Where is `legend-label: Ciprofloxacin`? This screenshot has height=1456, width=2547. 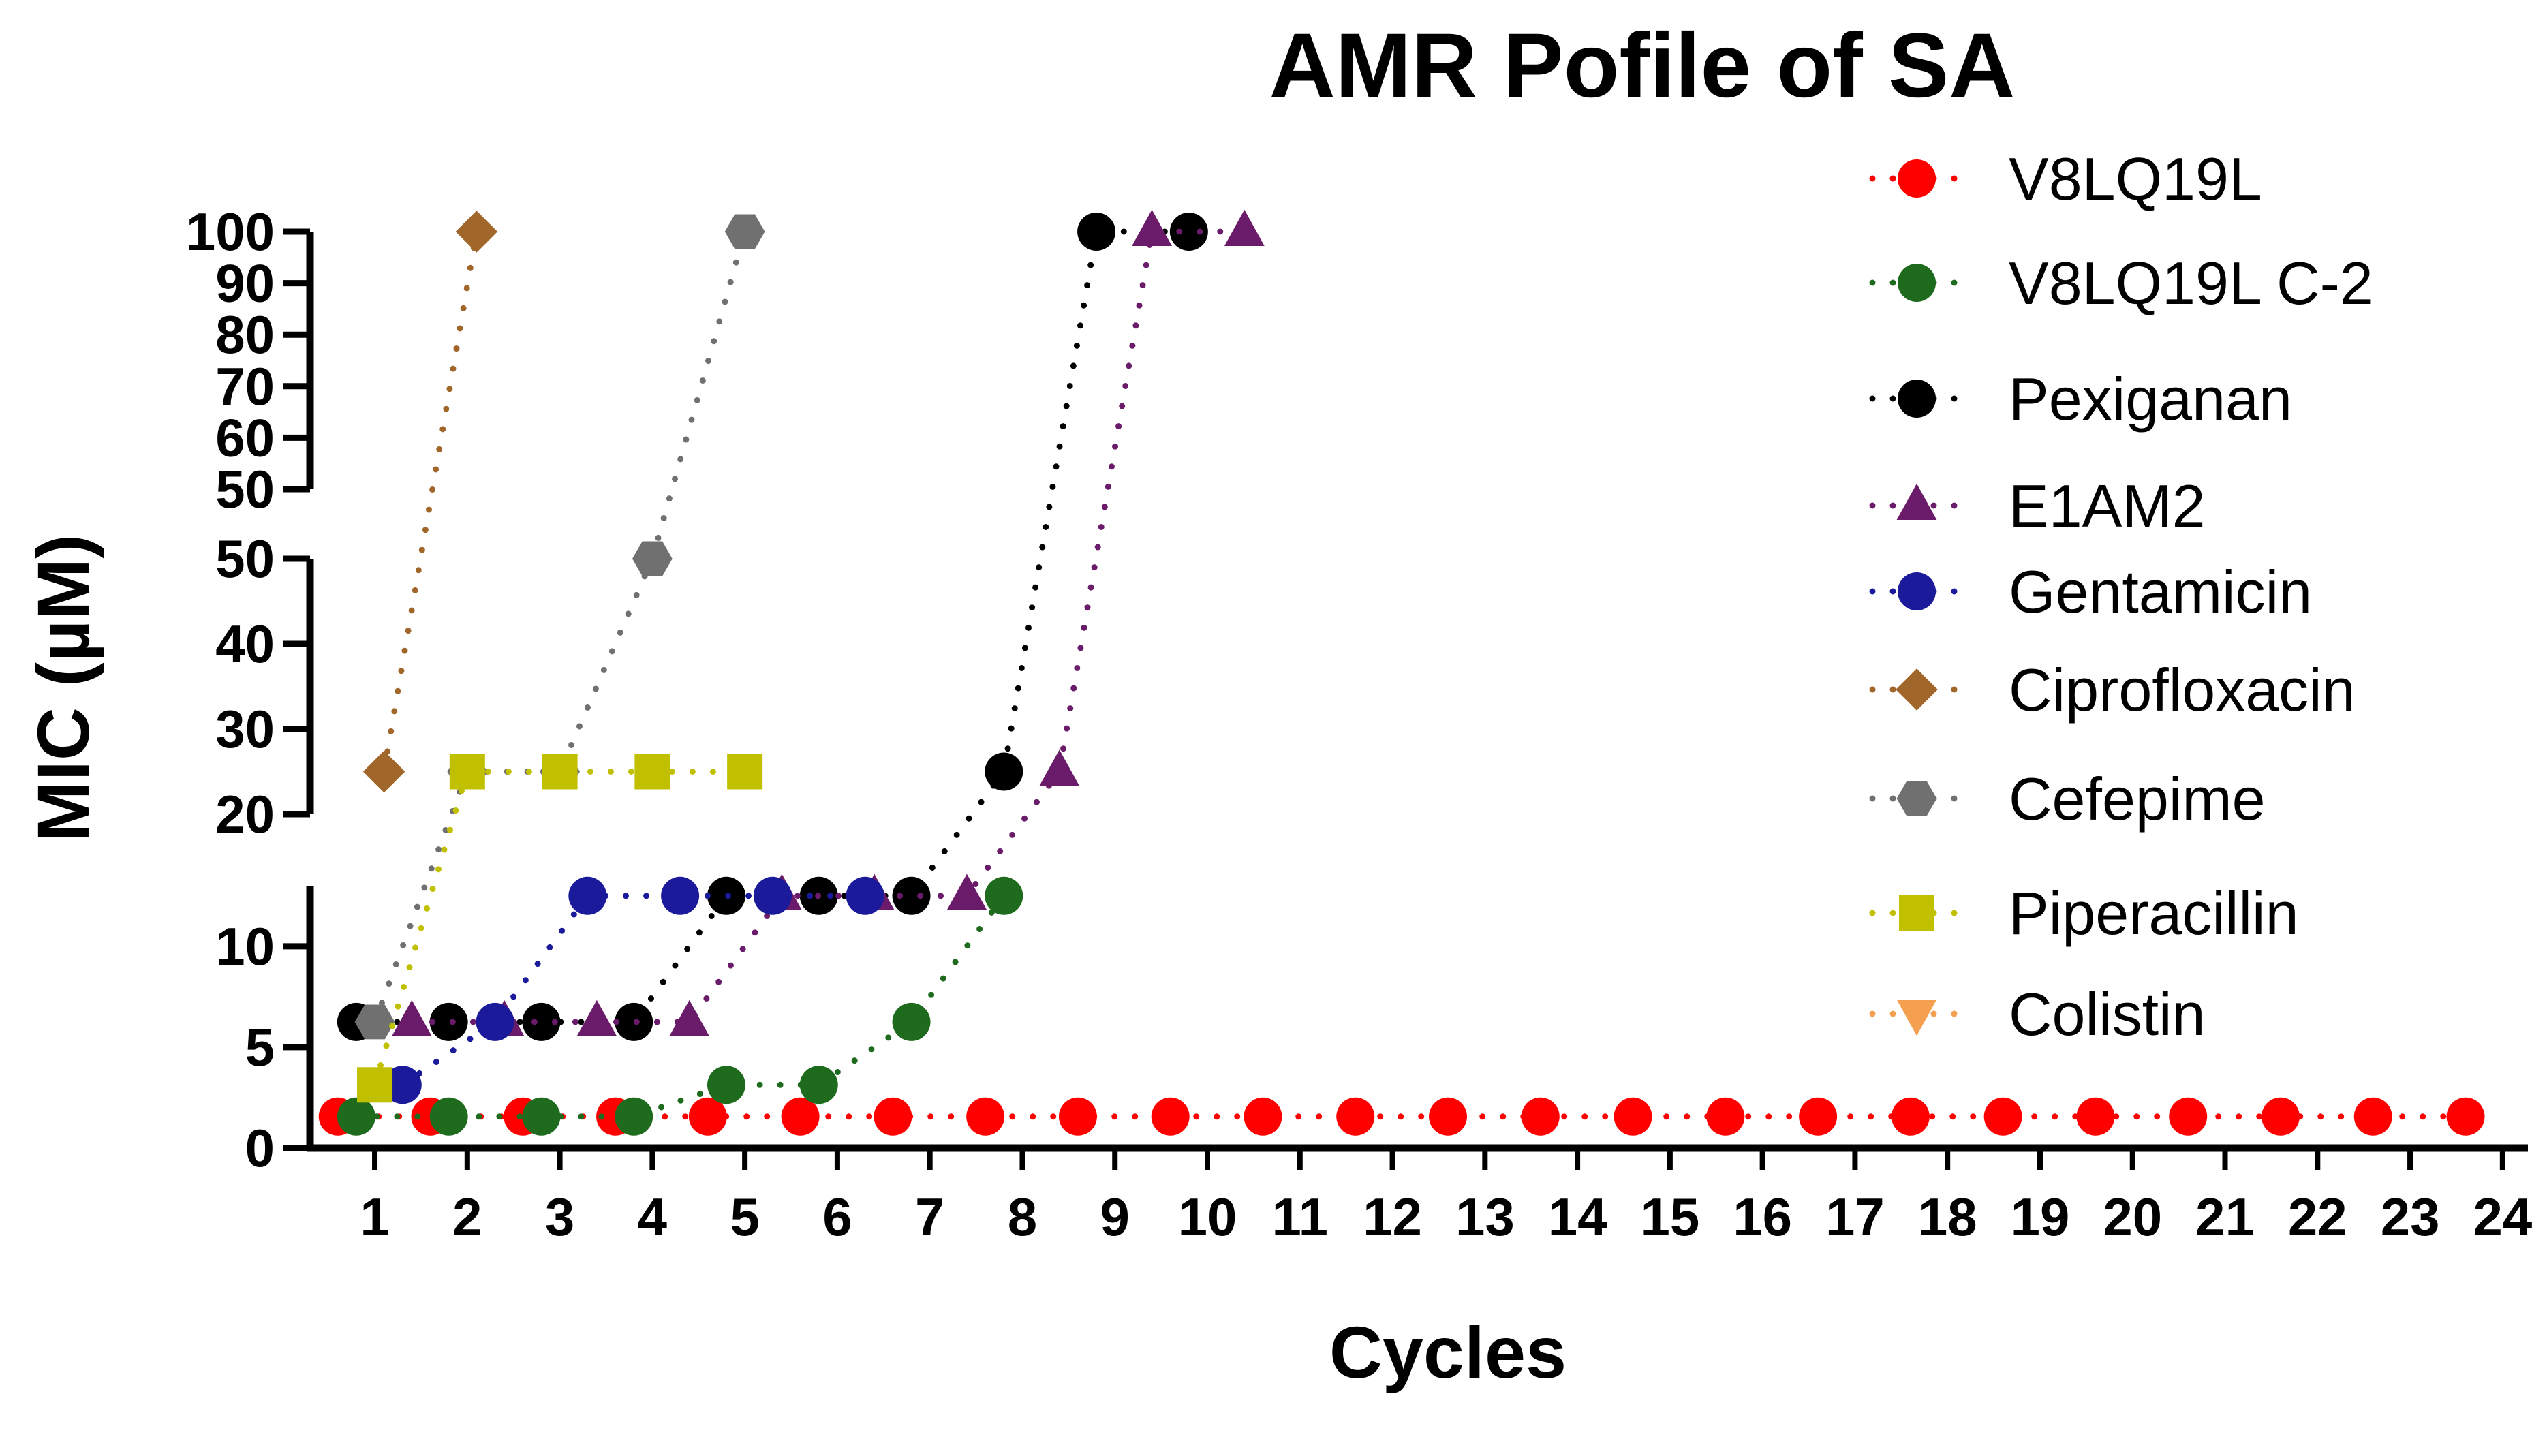 legend-label: Ciprofloxacin is located at coordinates (2182, 690).